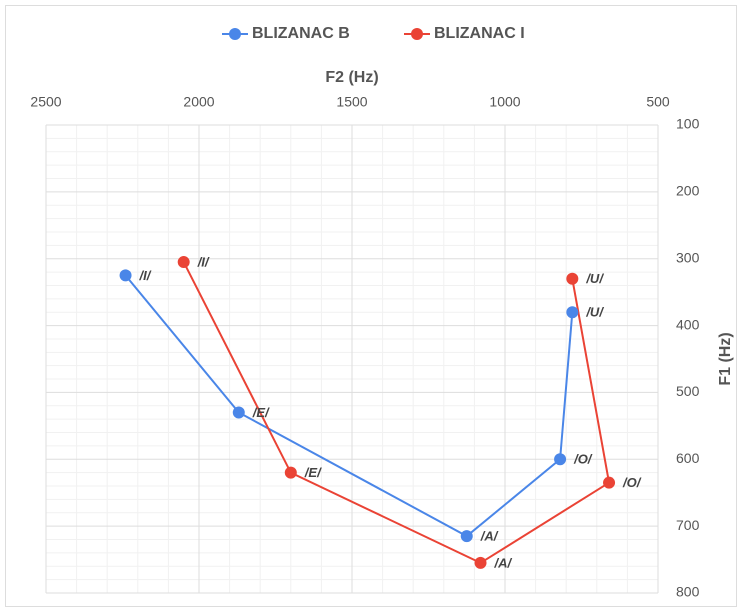 The width and height of the screenshot is (737, 607). What do you see at coordinates (658, 102) in the screenshot?
I see `x-tick-label: 500` at bounding box center [658, 102].